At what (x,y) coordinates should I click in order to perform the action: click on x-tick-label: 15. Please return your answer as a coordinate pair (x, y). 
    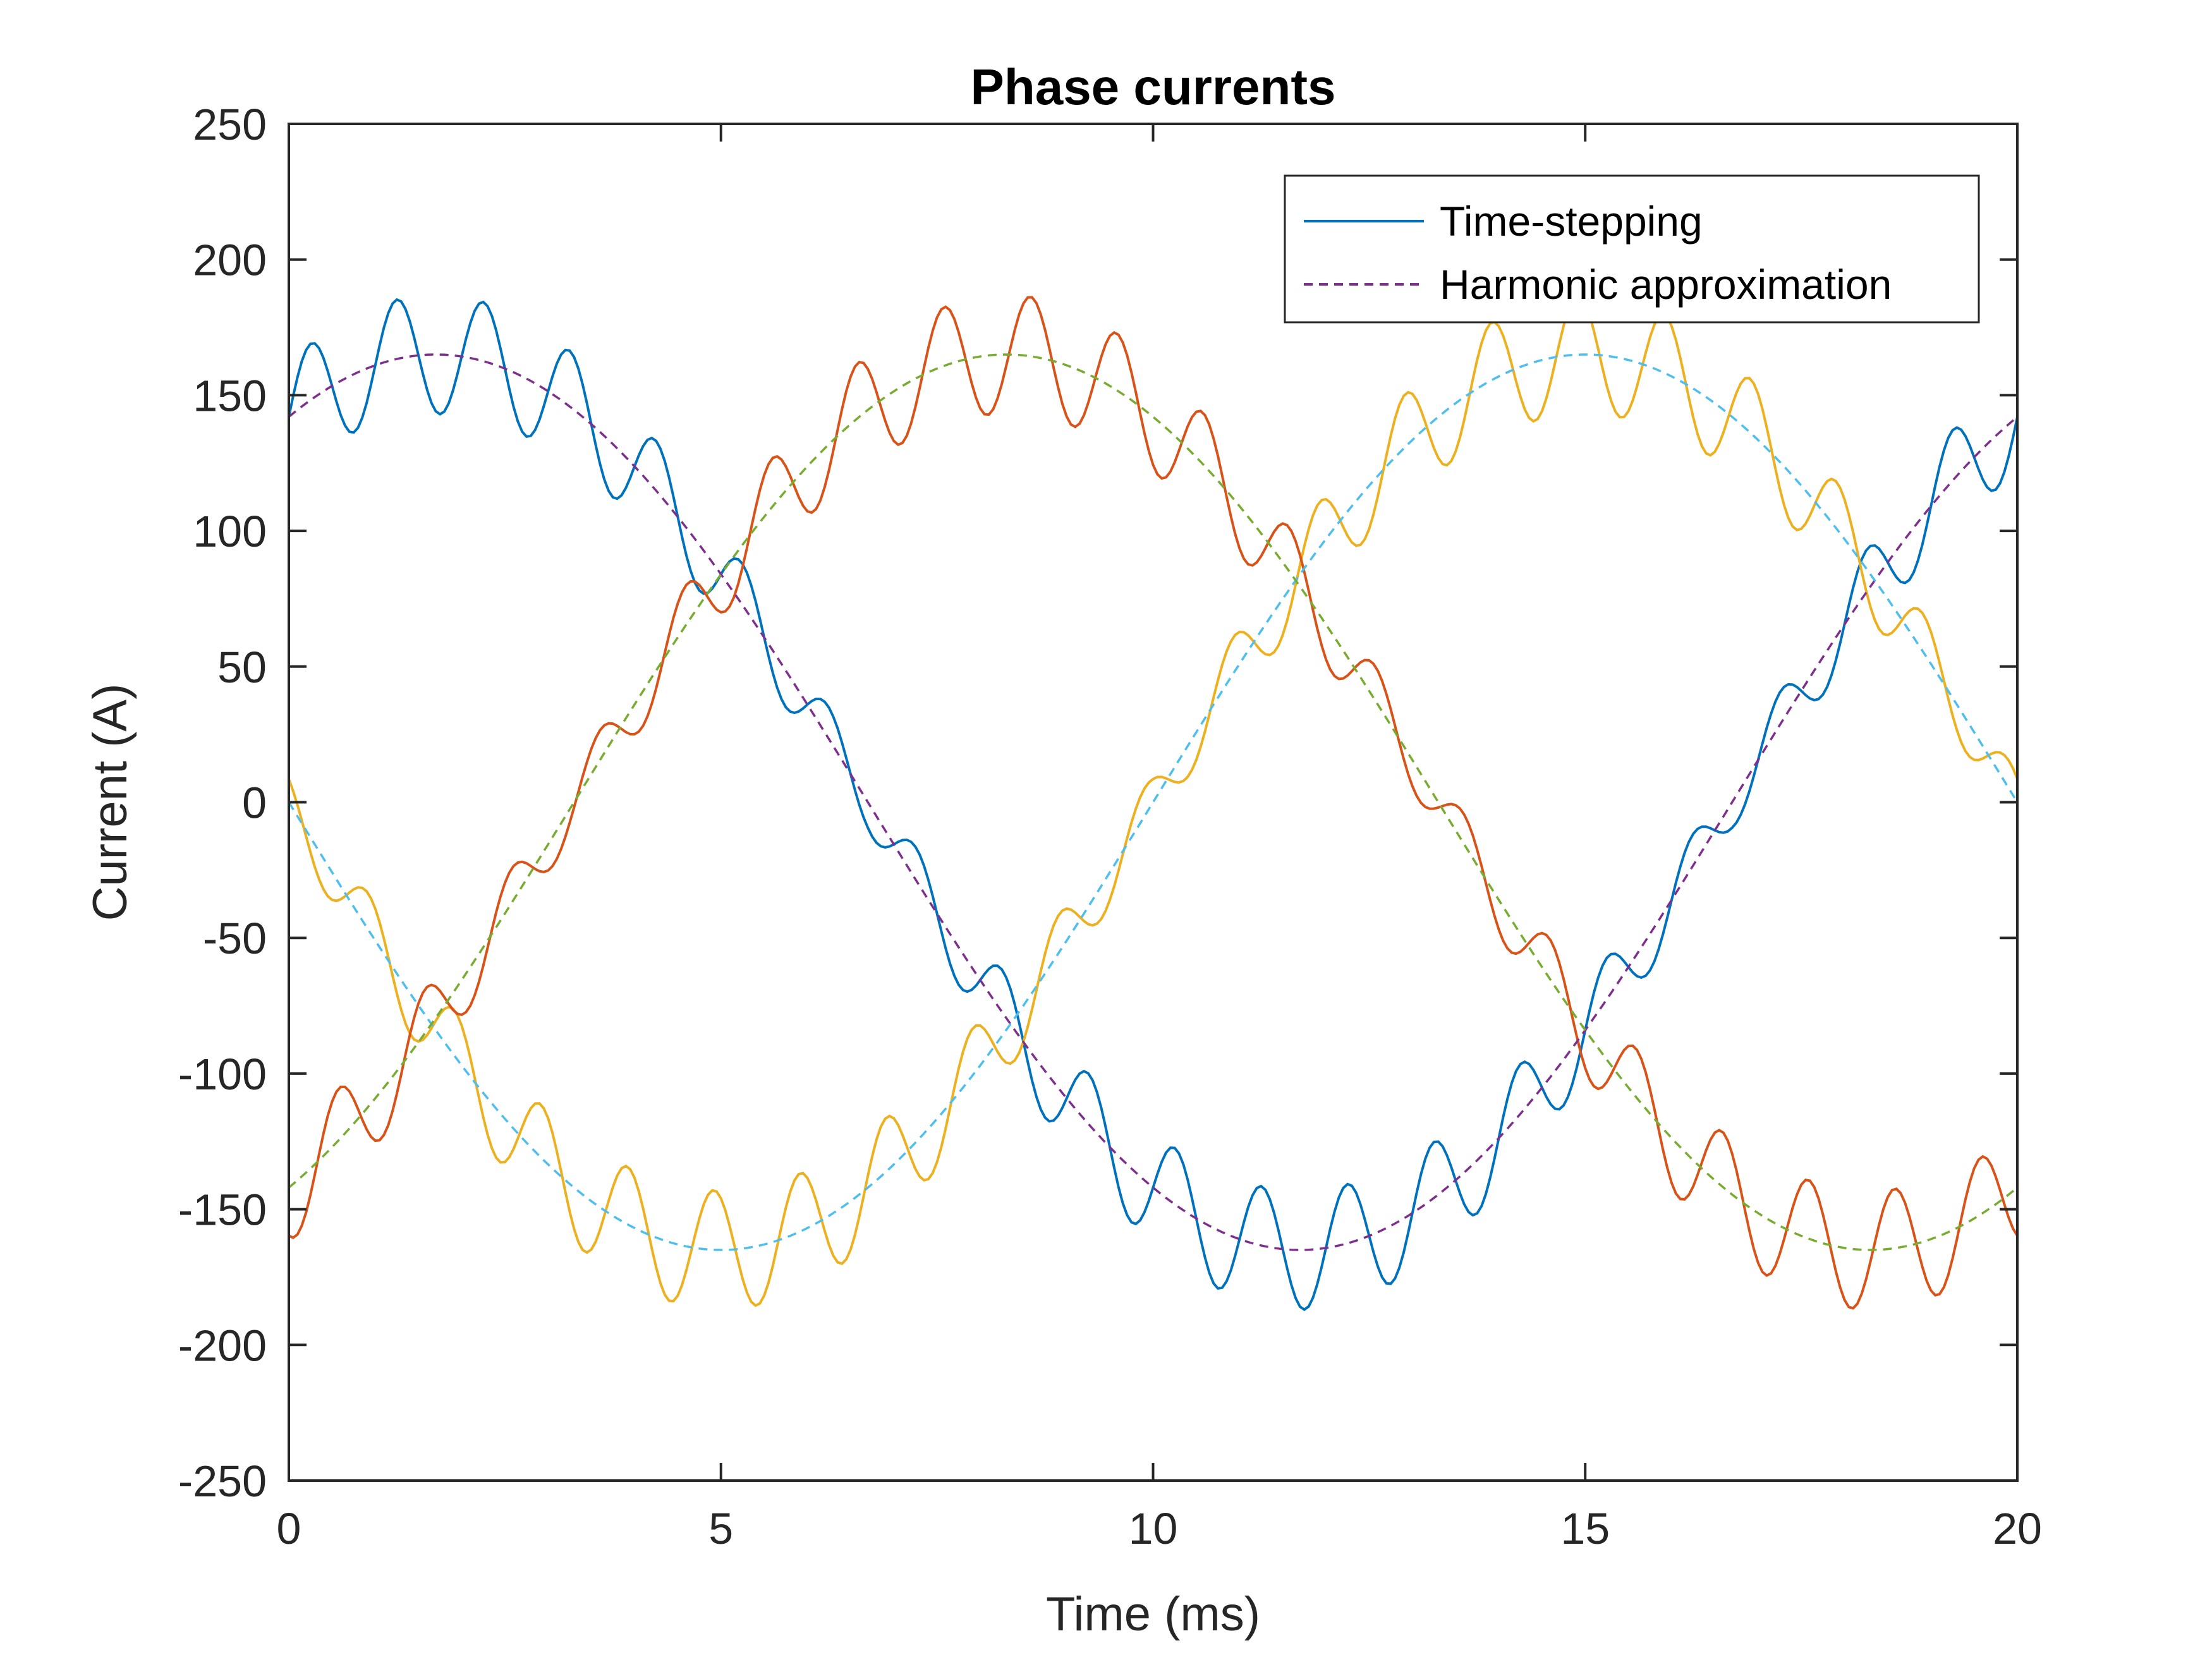
    Looking at the image, I should click on (1585, 1529).